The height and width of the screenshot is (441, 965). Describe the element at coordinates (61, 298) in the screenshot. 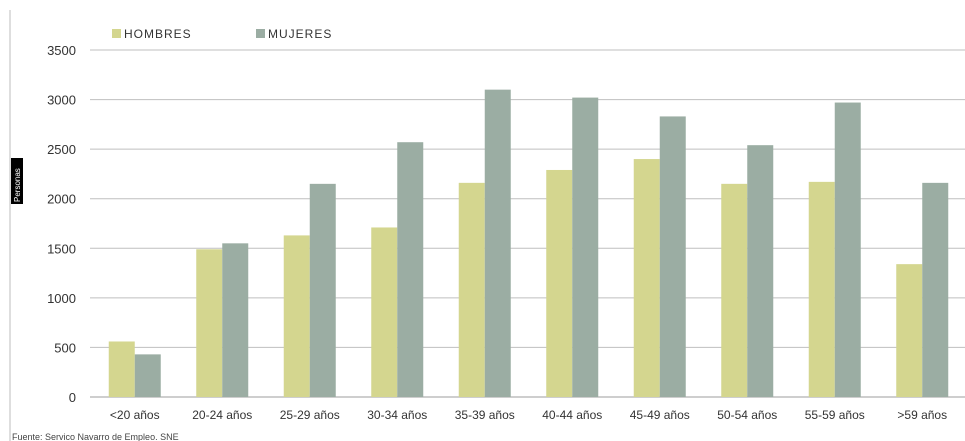

I see `y-tick-label: 1000` at that location.